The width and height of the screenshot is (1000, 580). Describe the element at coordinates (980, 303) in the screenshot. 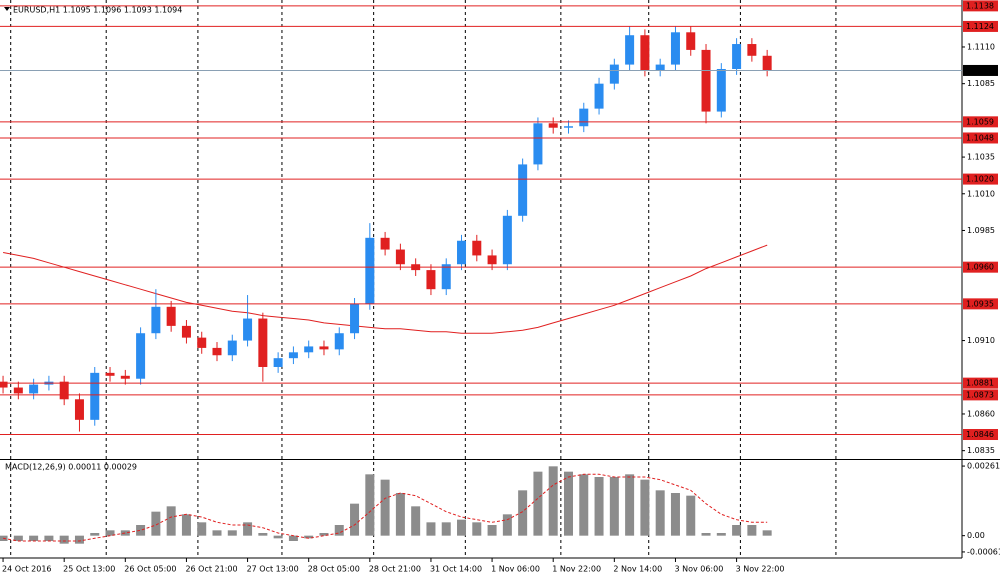

I see `level-label: 1.0935` at that location.